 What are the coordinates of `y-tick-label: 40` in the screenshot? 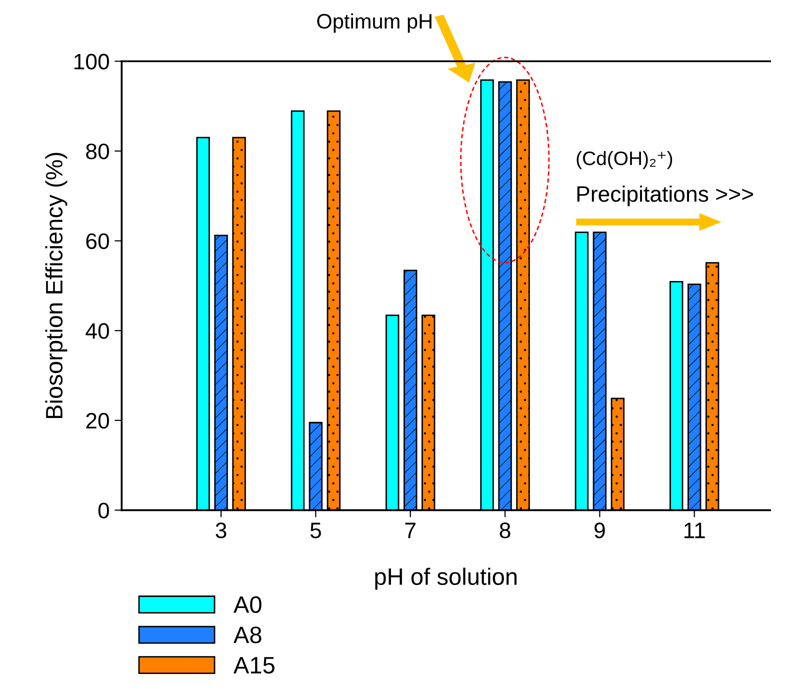 It's located at (98, 331).